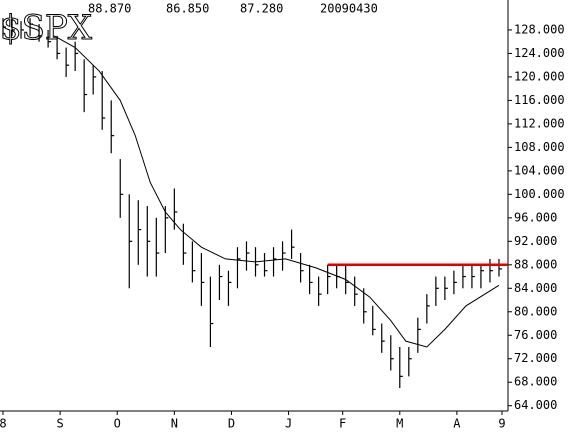  Describe the element at coordinates (60, 424) in the screenshot. I see `x-tick-label: S` at that location.